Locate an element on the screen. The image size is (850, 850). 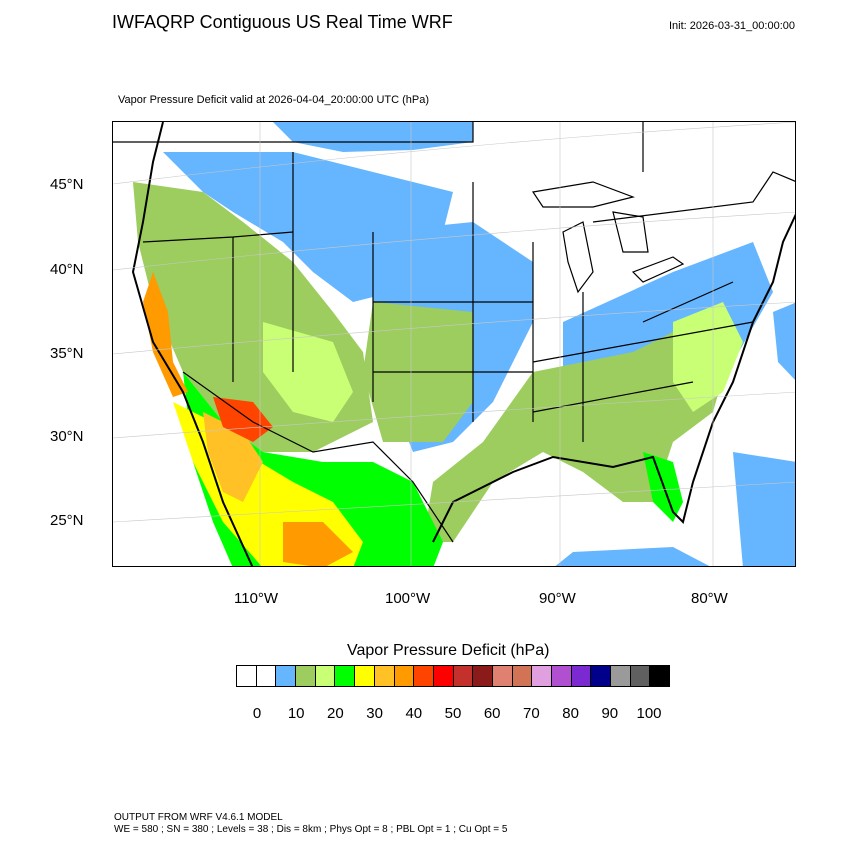
colorbar-label-60: 60 is located at coordinates (492, 713).